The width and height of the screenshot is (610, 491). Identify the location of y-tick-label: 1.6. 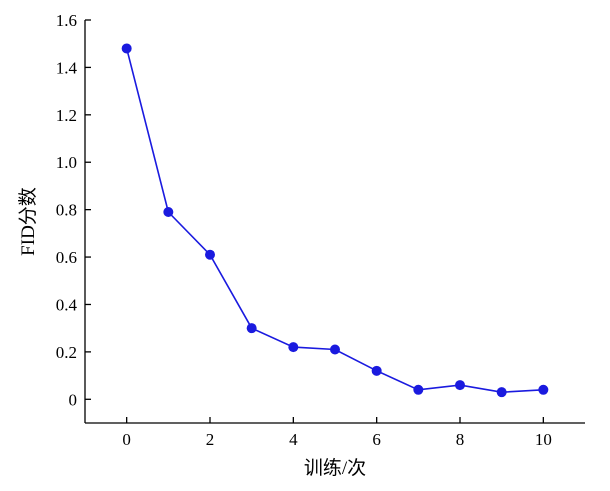
(66, 20).